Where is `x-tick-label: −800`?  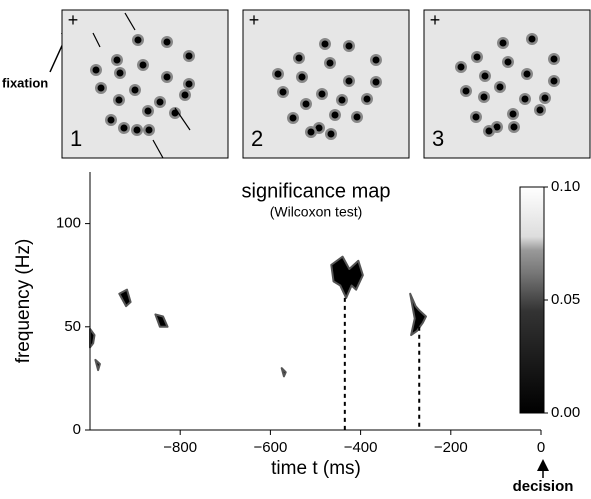
x-tick-label: −800 is located at coordinates (180, 447).